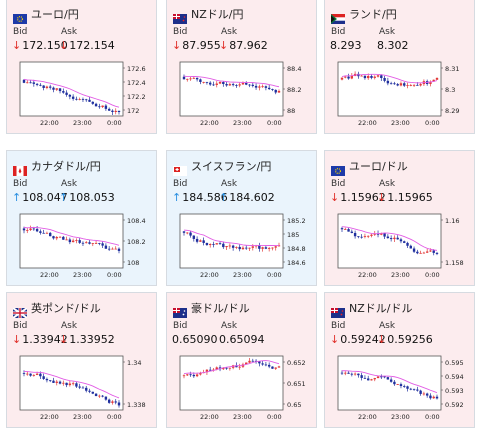 This screenshot has height=428, width=480. What do you see at coordinates (452, 221) in the screenshot?
I see `y-tick-label: 1.16` at bounding box center [452, 221].